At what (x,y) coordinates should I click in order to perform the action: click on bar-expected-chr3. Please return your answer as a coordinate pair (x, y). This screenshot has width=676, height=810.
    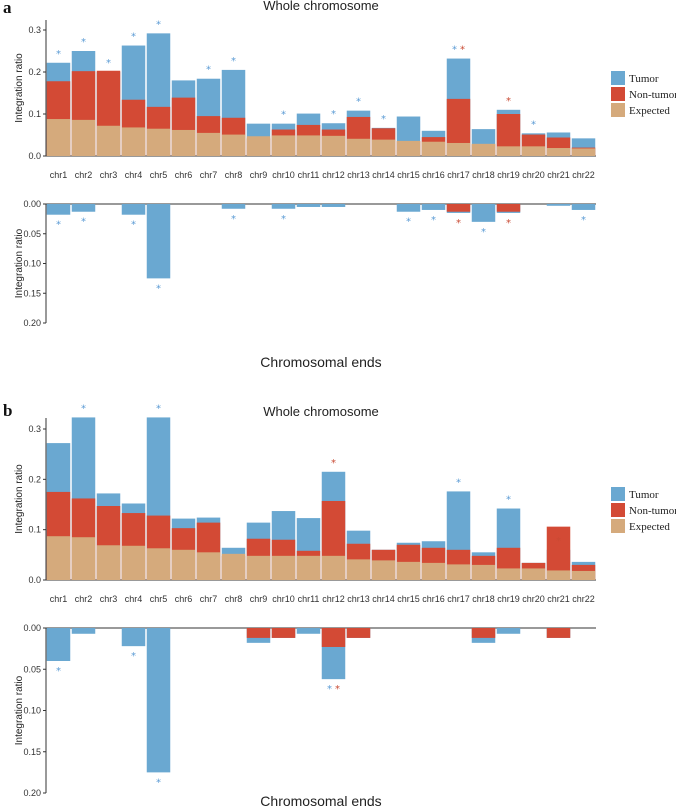
    Looking at the image, I should click on (108, 562).